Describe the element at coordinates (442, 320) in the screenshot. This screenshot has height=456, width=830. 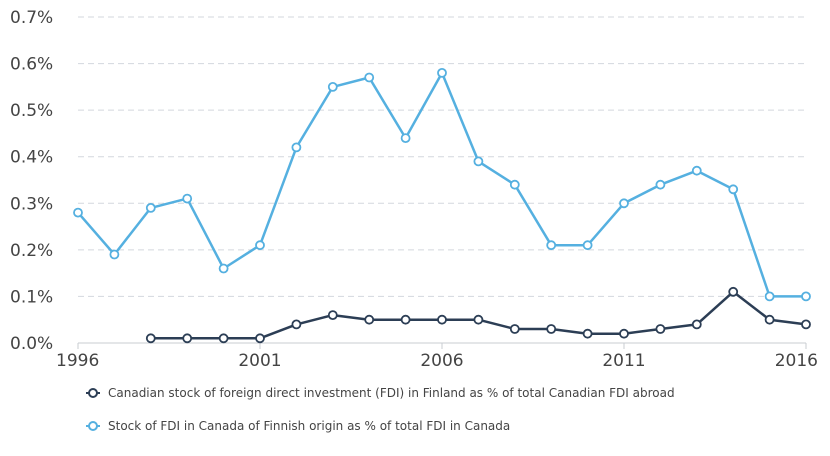
I see `data-point-s1-2006` at that location.